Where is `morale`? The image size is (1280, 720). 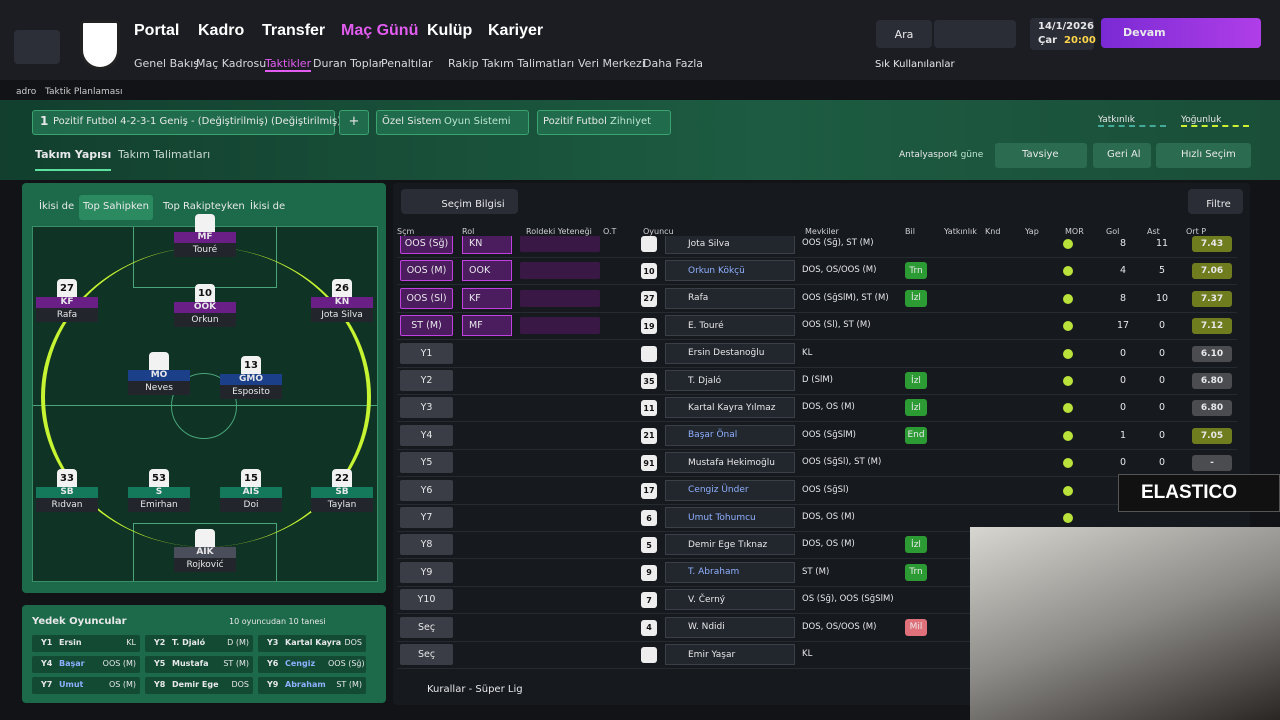 morale is located at coordinates (1068, 353).